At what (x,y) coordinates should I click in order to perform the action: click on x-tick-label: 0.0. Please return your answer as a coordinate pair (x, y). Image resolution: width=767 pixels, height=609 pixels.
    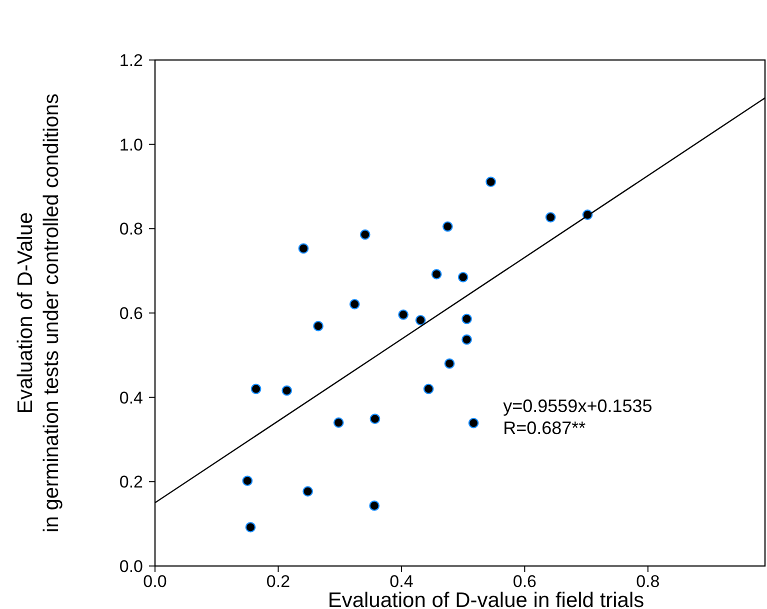
    Looking at the image, I should click on (155, 581).